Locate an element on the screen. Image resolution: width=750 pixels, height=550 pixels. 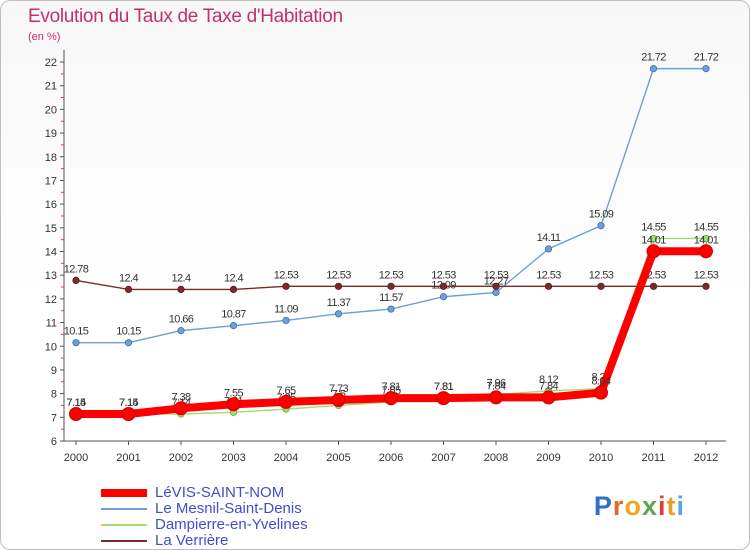
data-label-le-mesnil-saint-denis: 15.09 is located at coordinates (601, 215).